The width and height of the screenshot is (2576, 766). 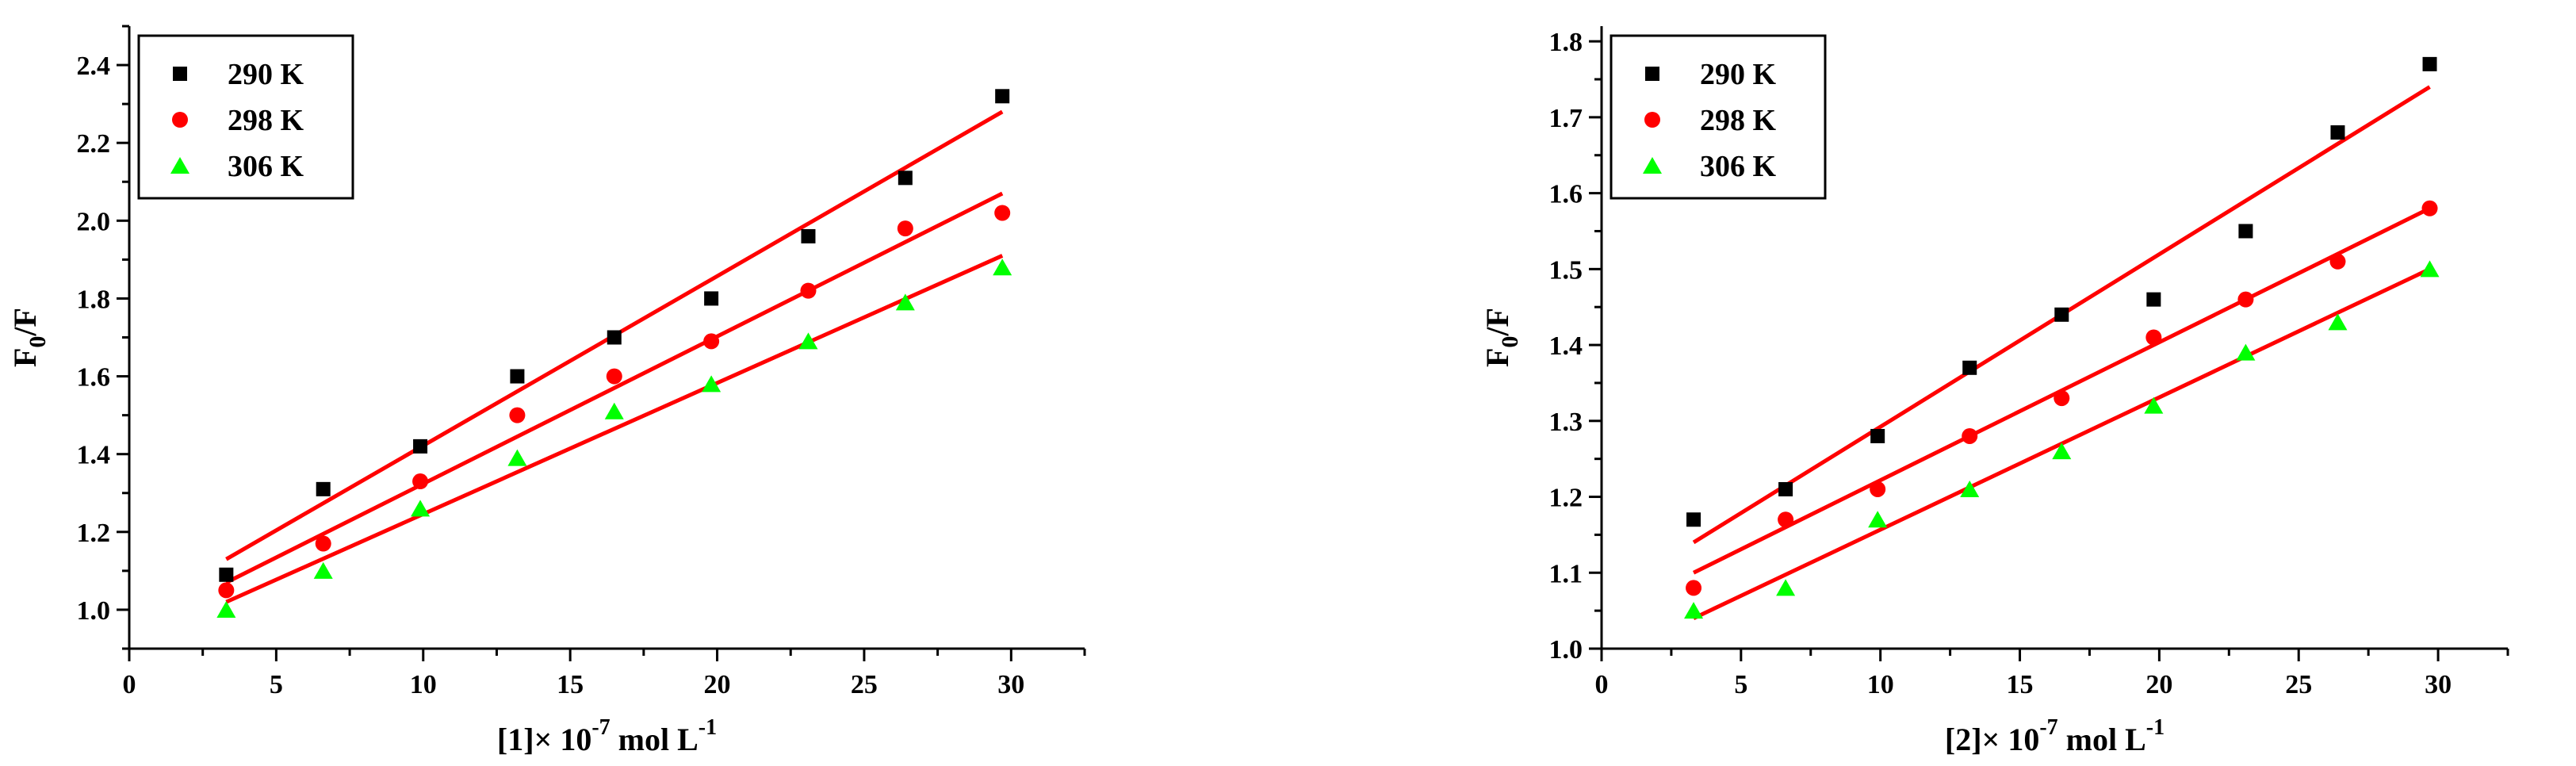 What do you see at coordinates (1566, 270) in the screenshot?
I see `y-tick-label: 1.5` at bounding box center [1566, 270].